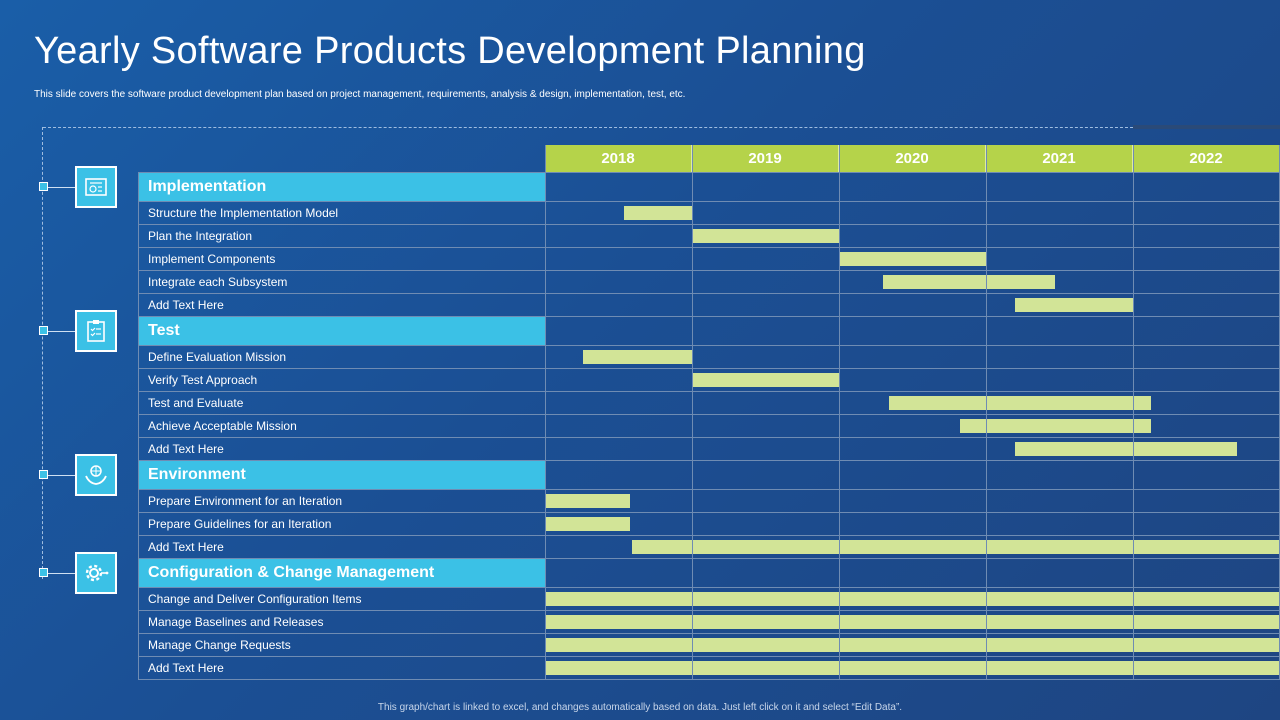  What do you see at coordinates (1206, 158) in the screenshot?
I see `year-header-2022: 2022` at bounding box center [1206, 158].